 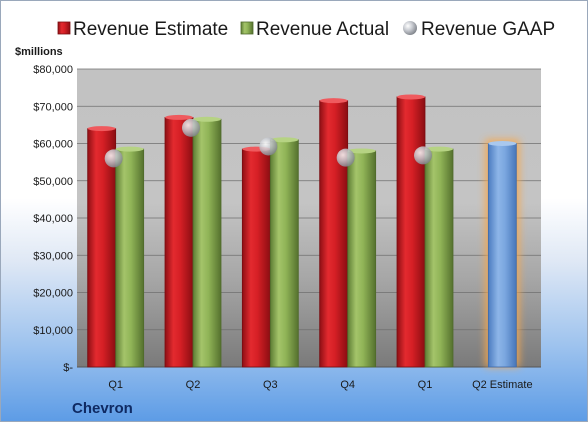 I want to click on y-tick-label: $20,000, so click(x=53, y=294).